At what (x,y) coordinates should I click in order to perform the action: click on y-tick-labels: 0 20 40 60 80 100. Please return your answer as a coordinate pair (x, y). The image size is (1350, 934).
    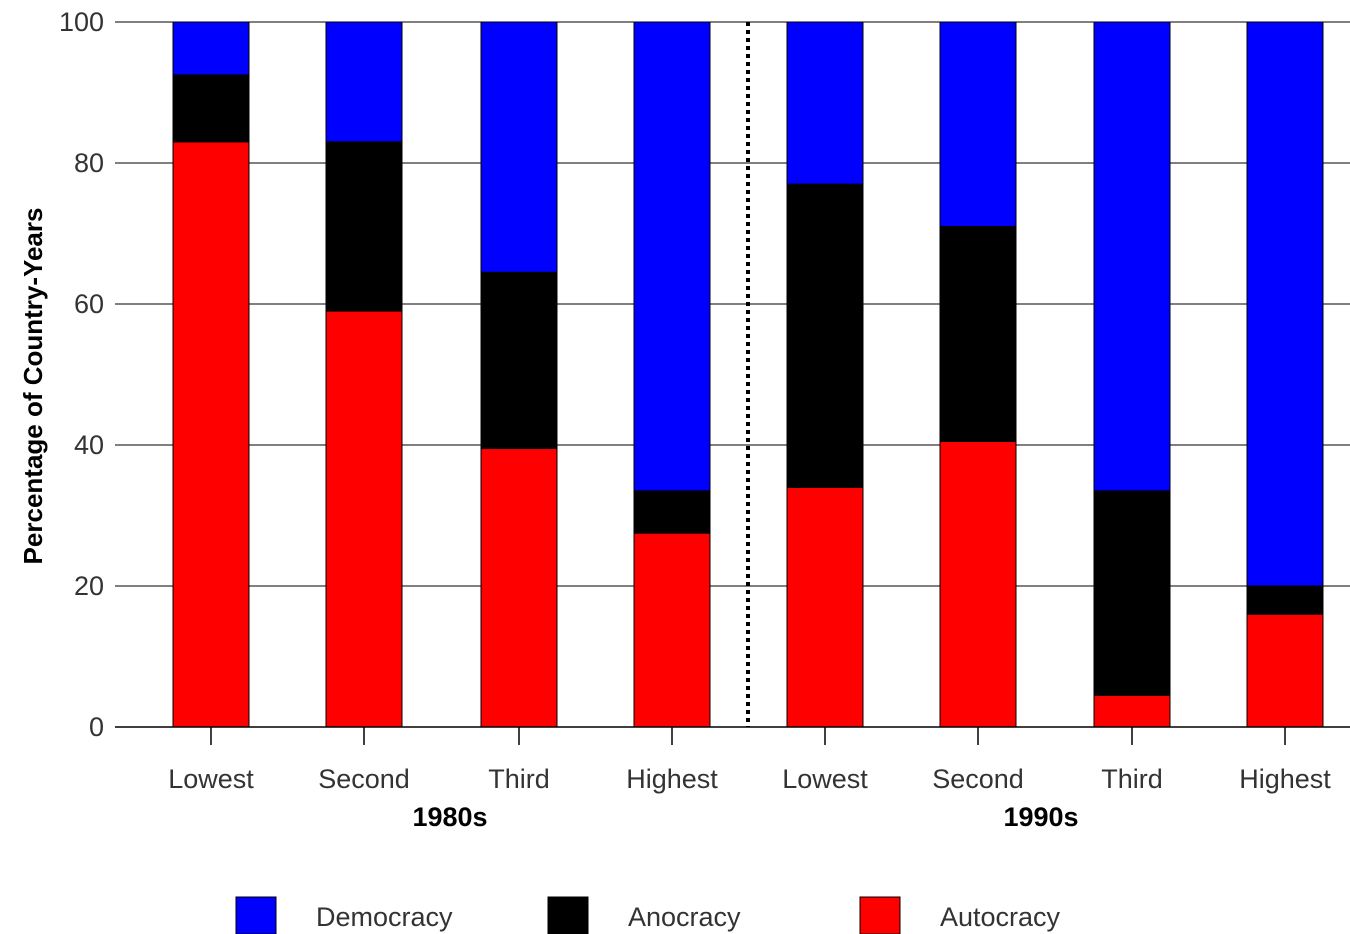
    Looking at the image, I should click on (81, 374).